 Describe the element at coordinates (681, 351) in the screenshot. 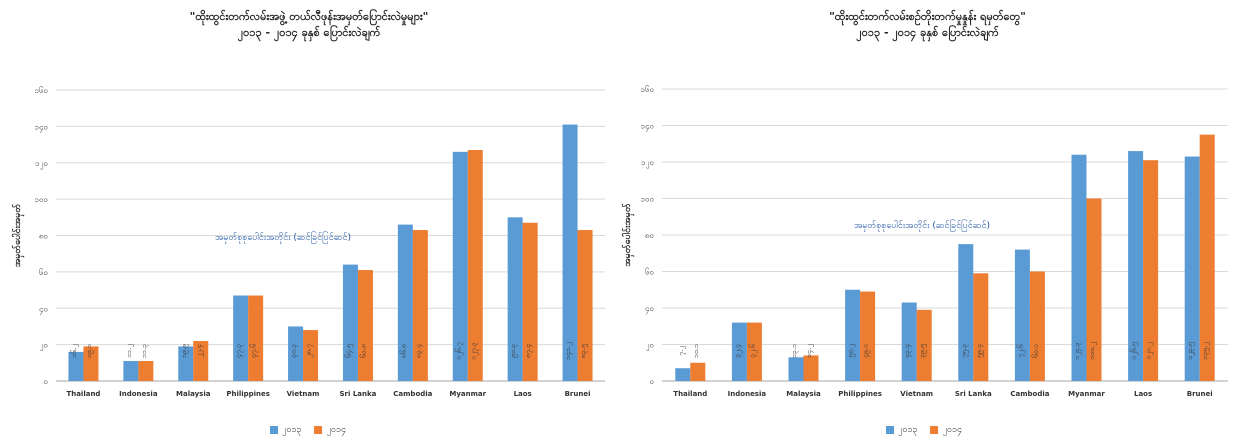

I see `data-label: ၇.၂` at that location.